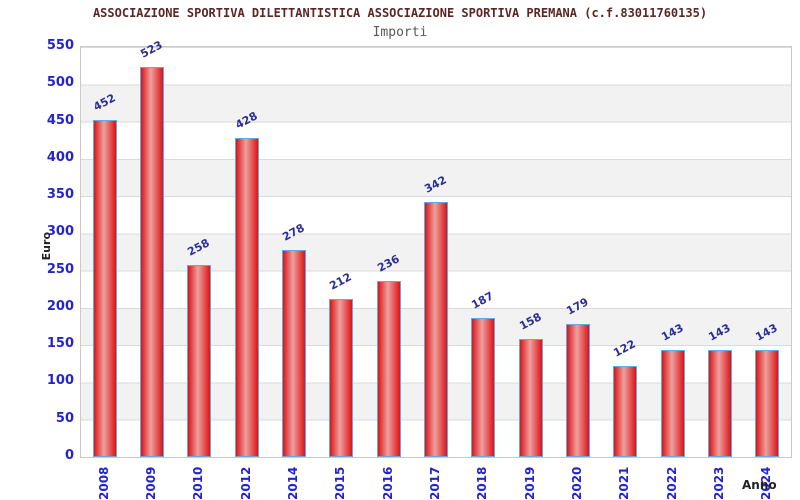  I want to click on x-tick-label: 2014, so click(293, 483).